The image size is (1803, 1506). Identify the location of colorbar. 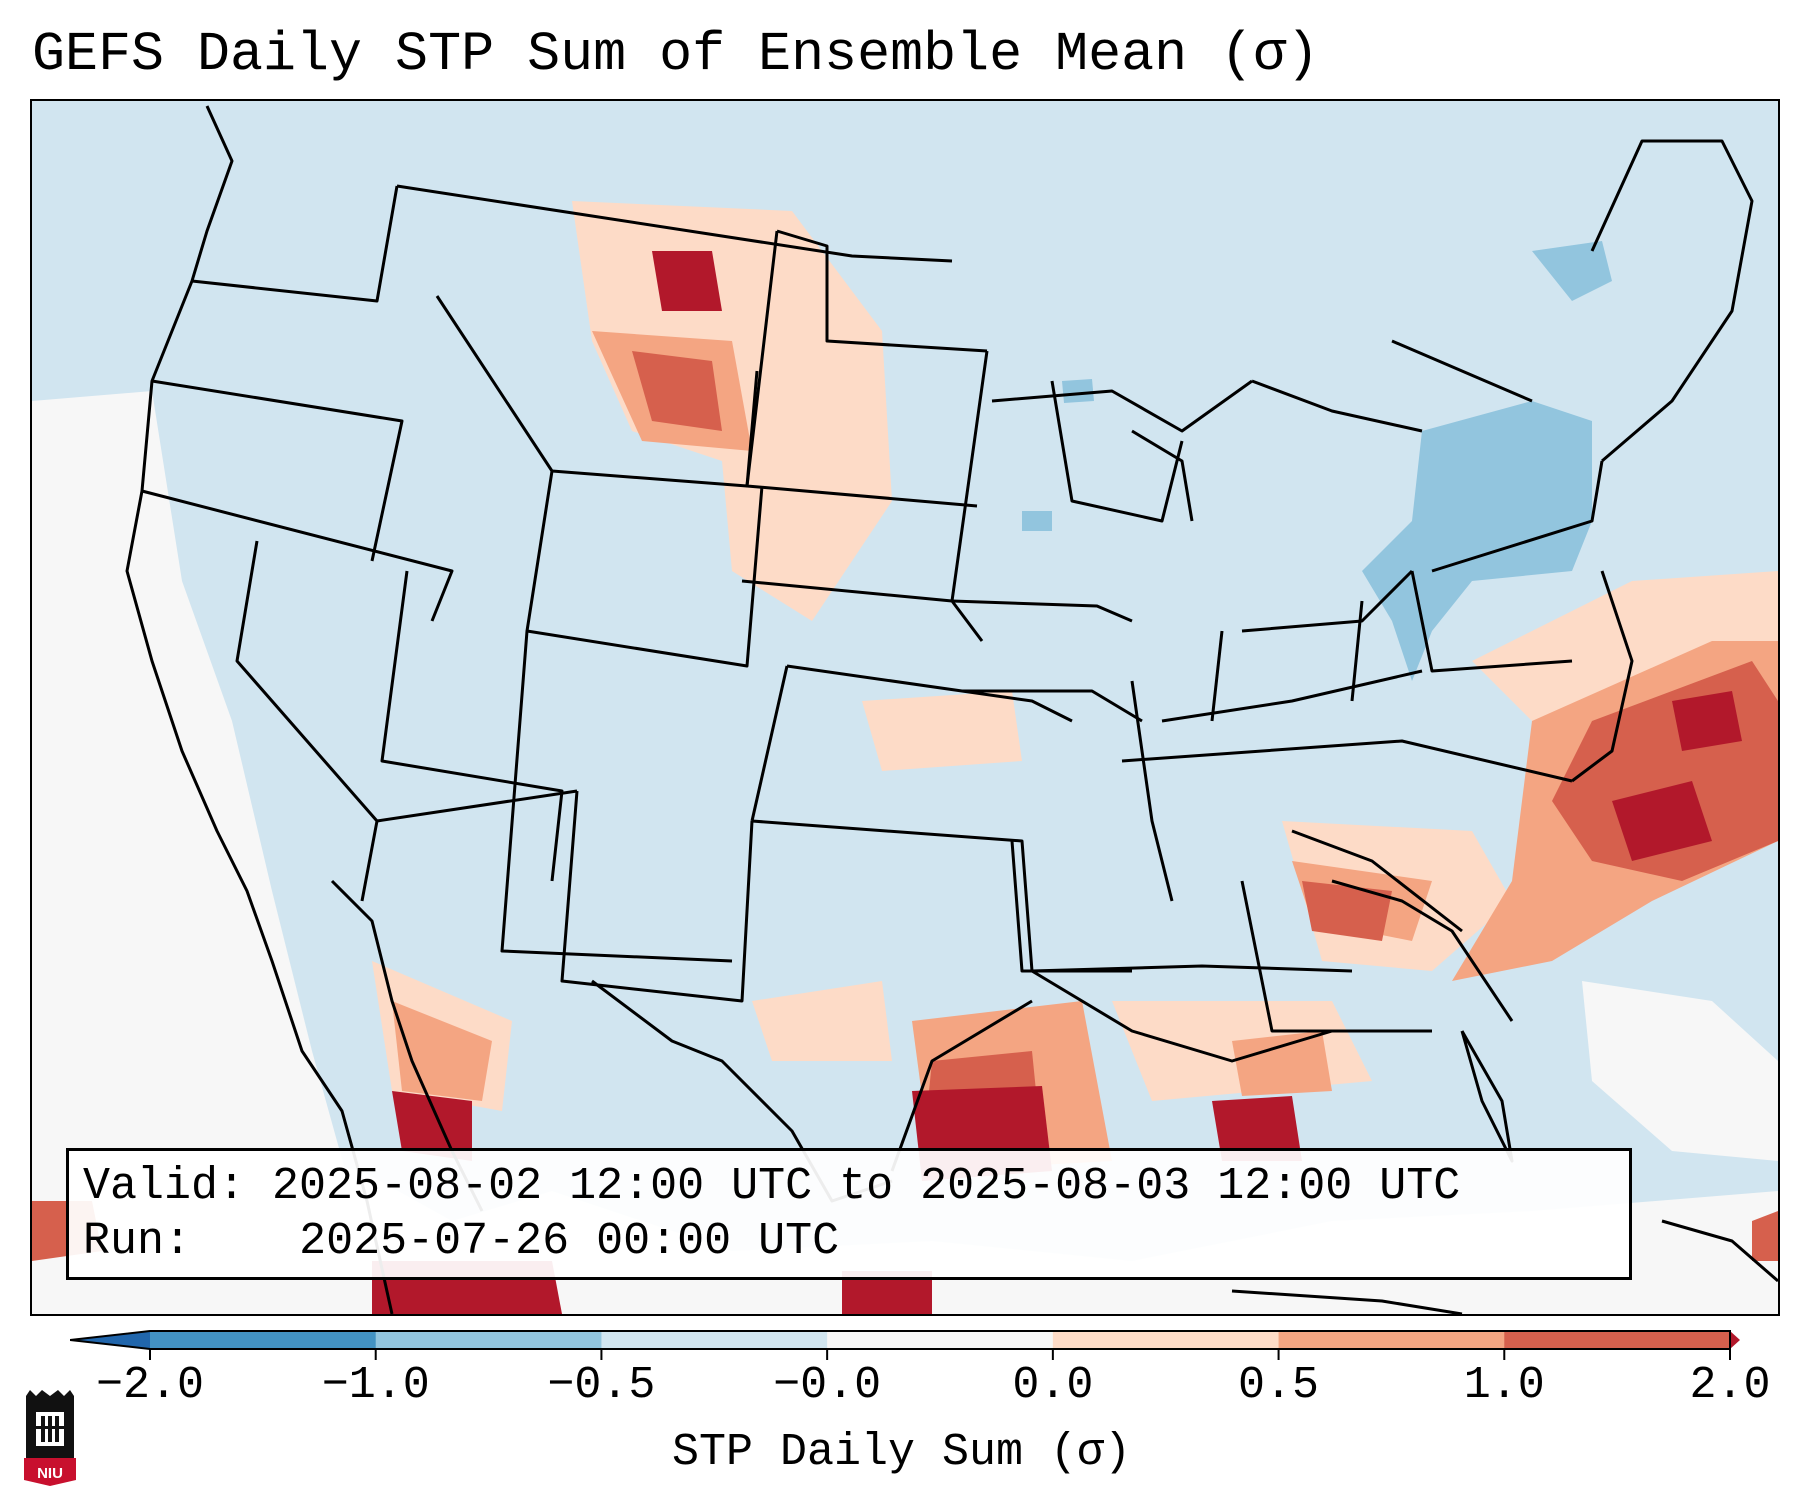
(905, 1345).